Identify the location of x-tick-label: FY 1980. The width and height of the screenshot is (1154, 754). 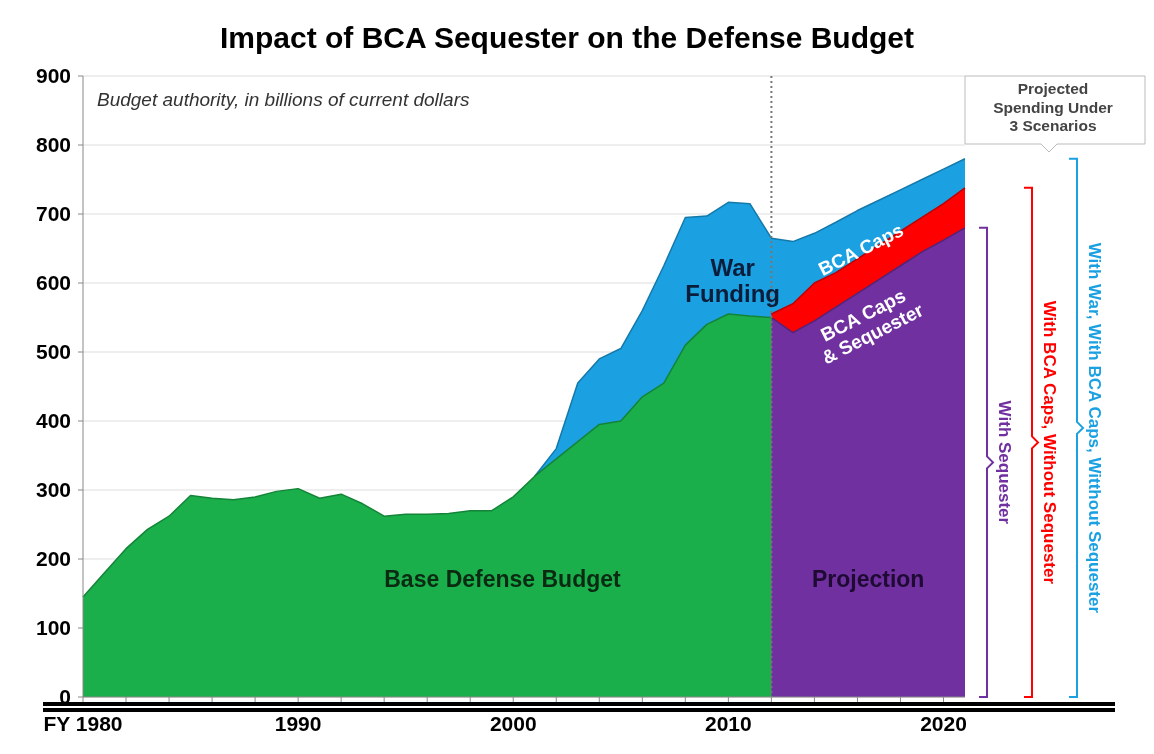
(83, 723).